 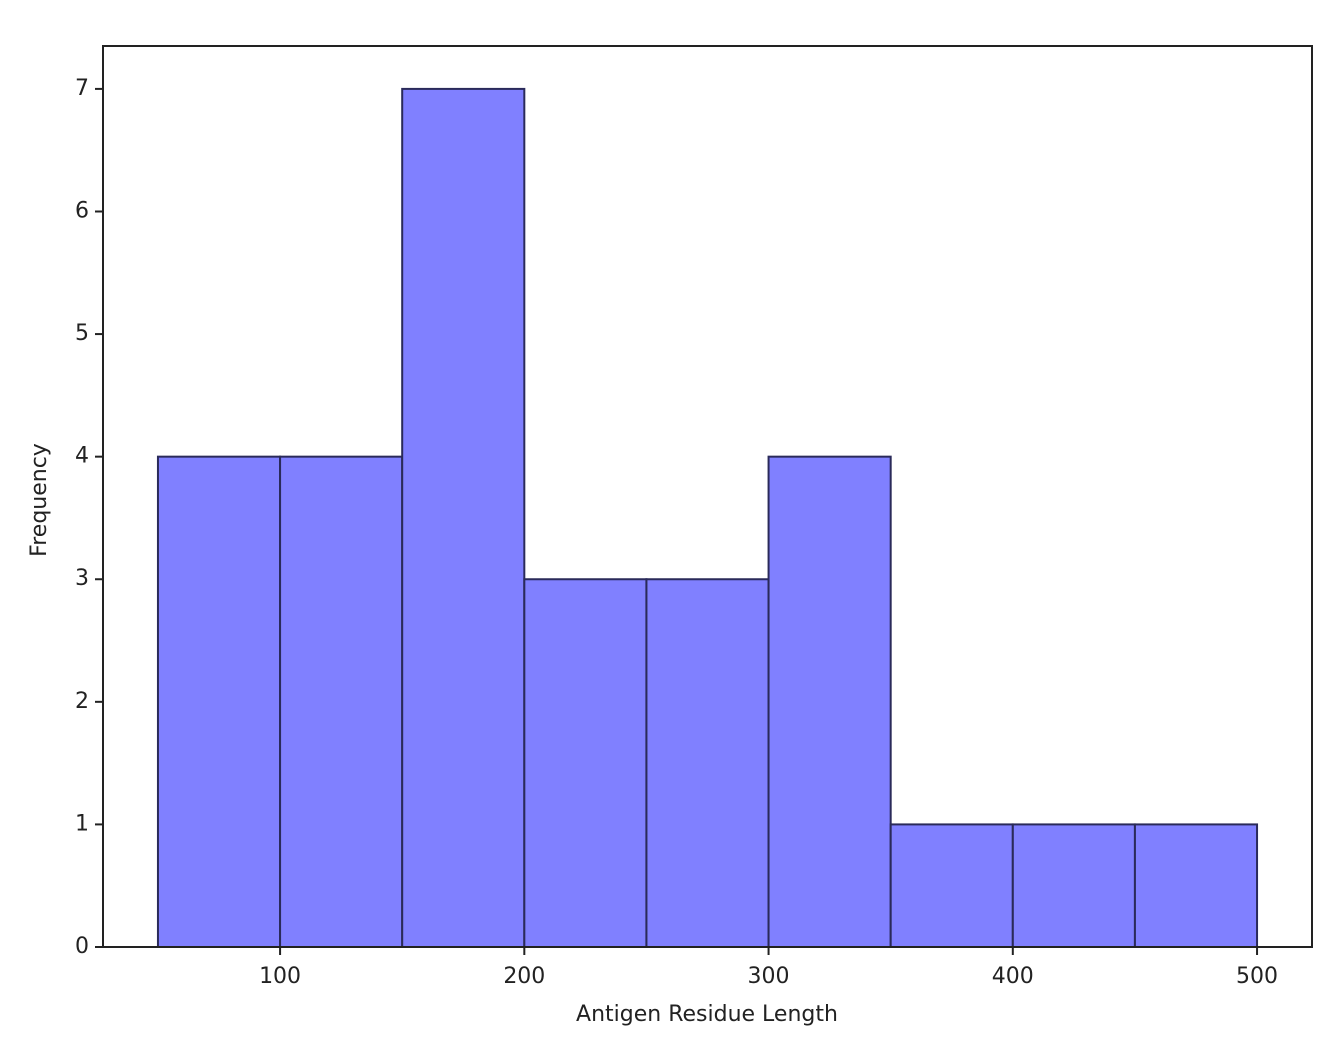 What do you see at coordinates (82, 701) in the screenshot?
I see `y-tick-label: 2` at bounding box center [82, 701].